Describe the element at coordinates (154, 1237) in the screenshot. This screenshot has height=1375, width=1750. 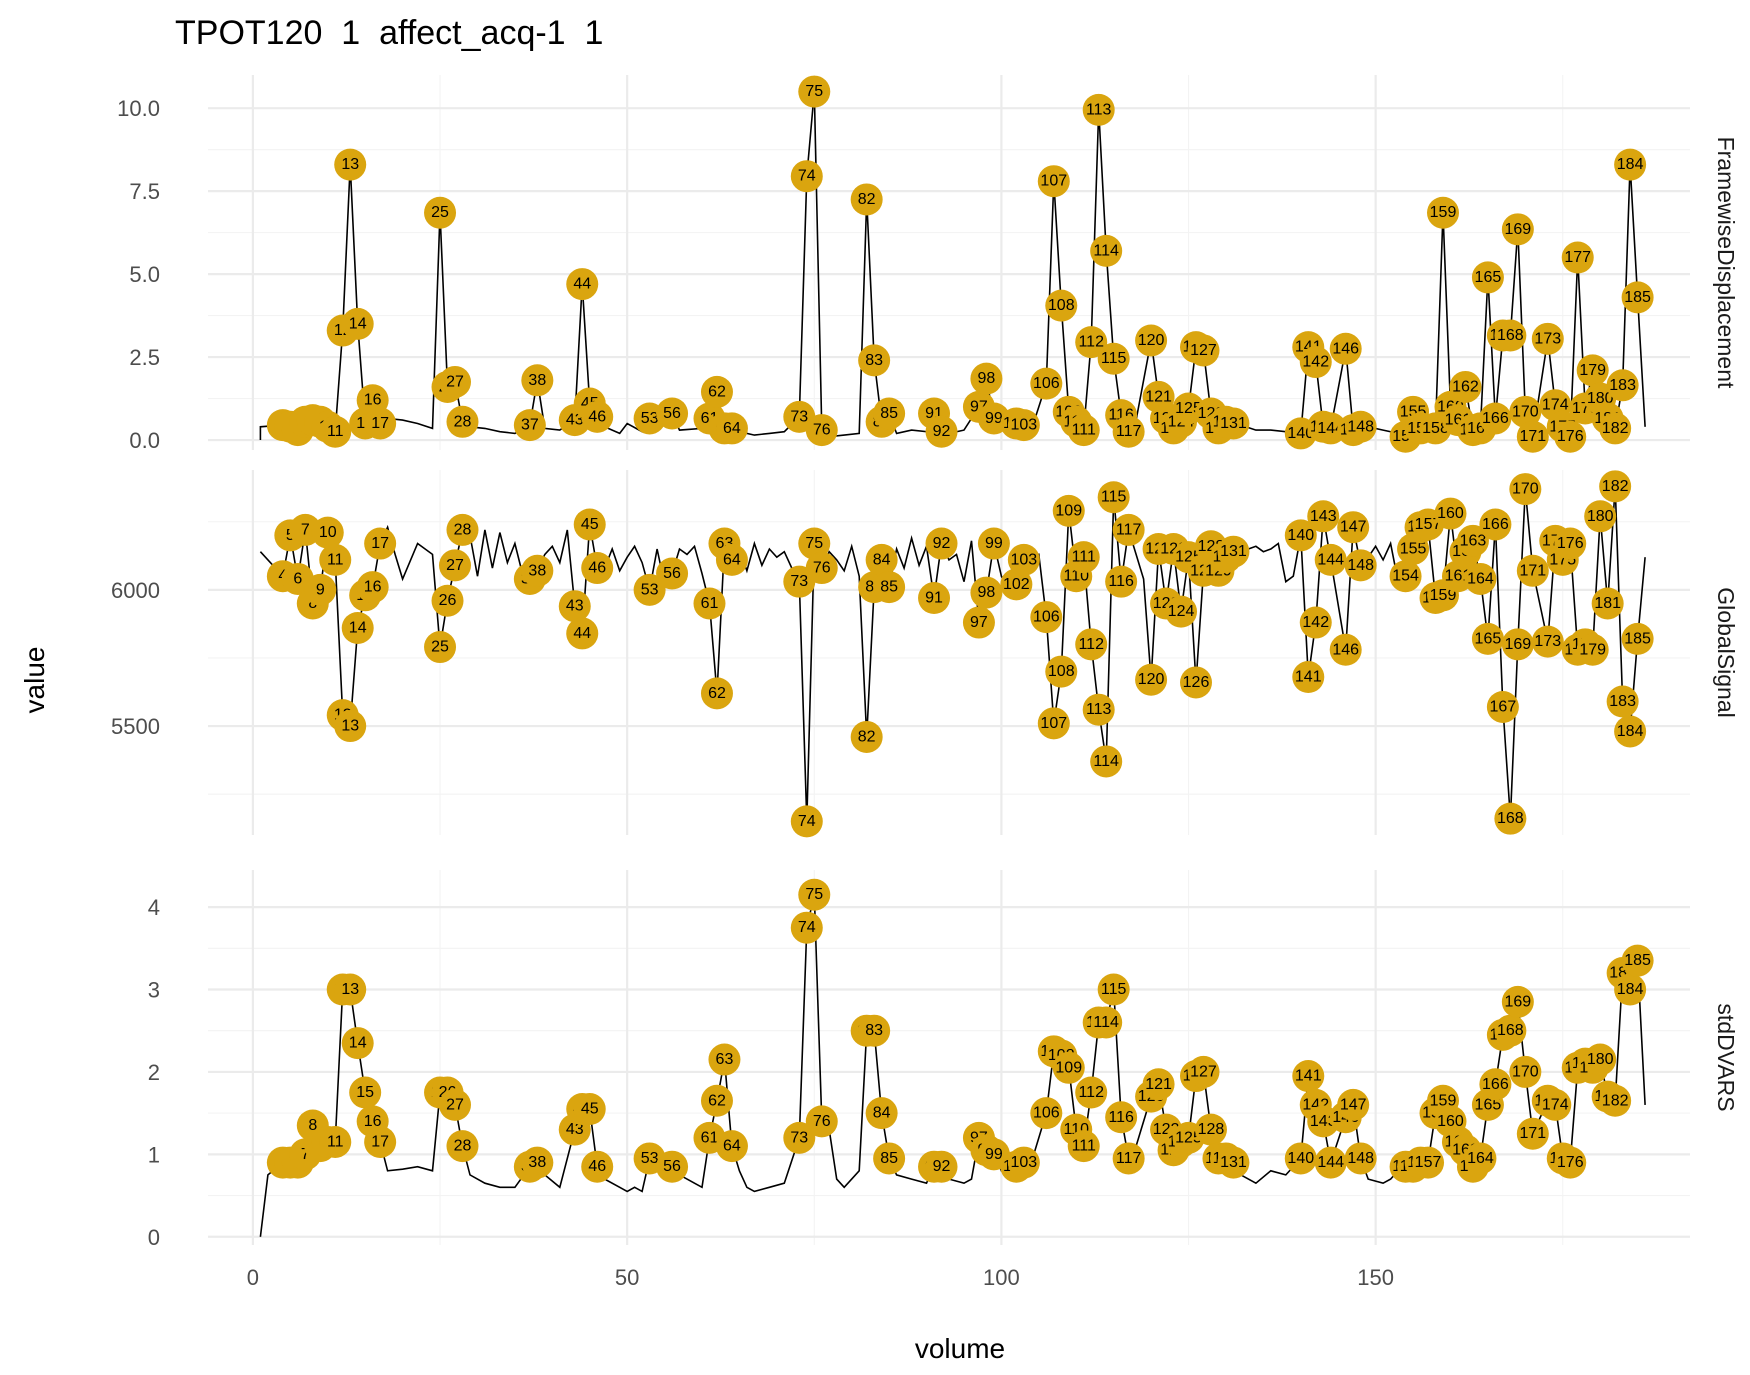
I see `y-tick-label: 0` at that location.